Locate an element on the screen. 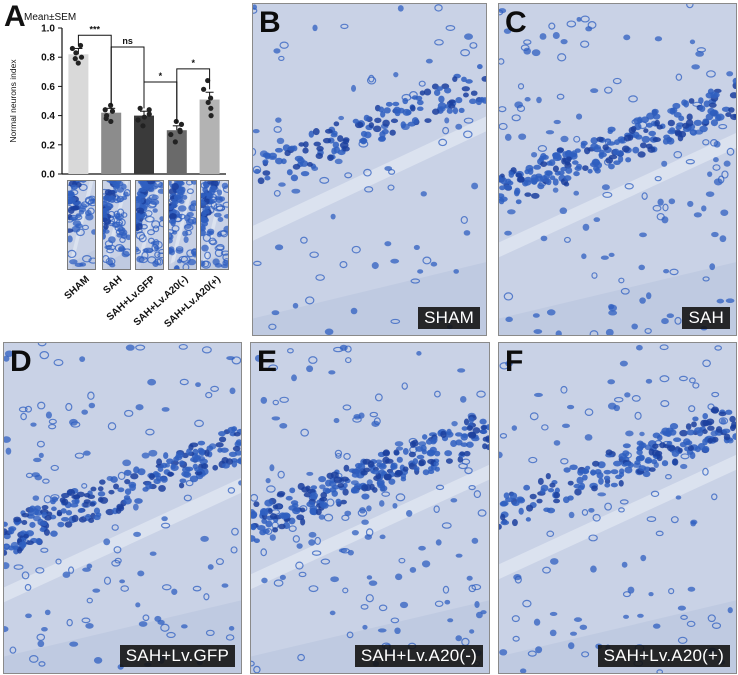 This screenshot has width=738, height=675. panel-letter-b: B is located at coordinates (270, 22).